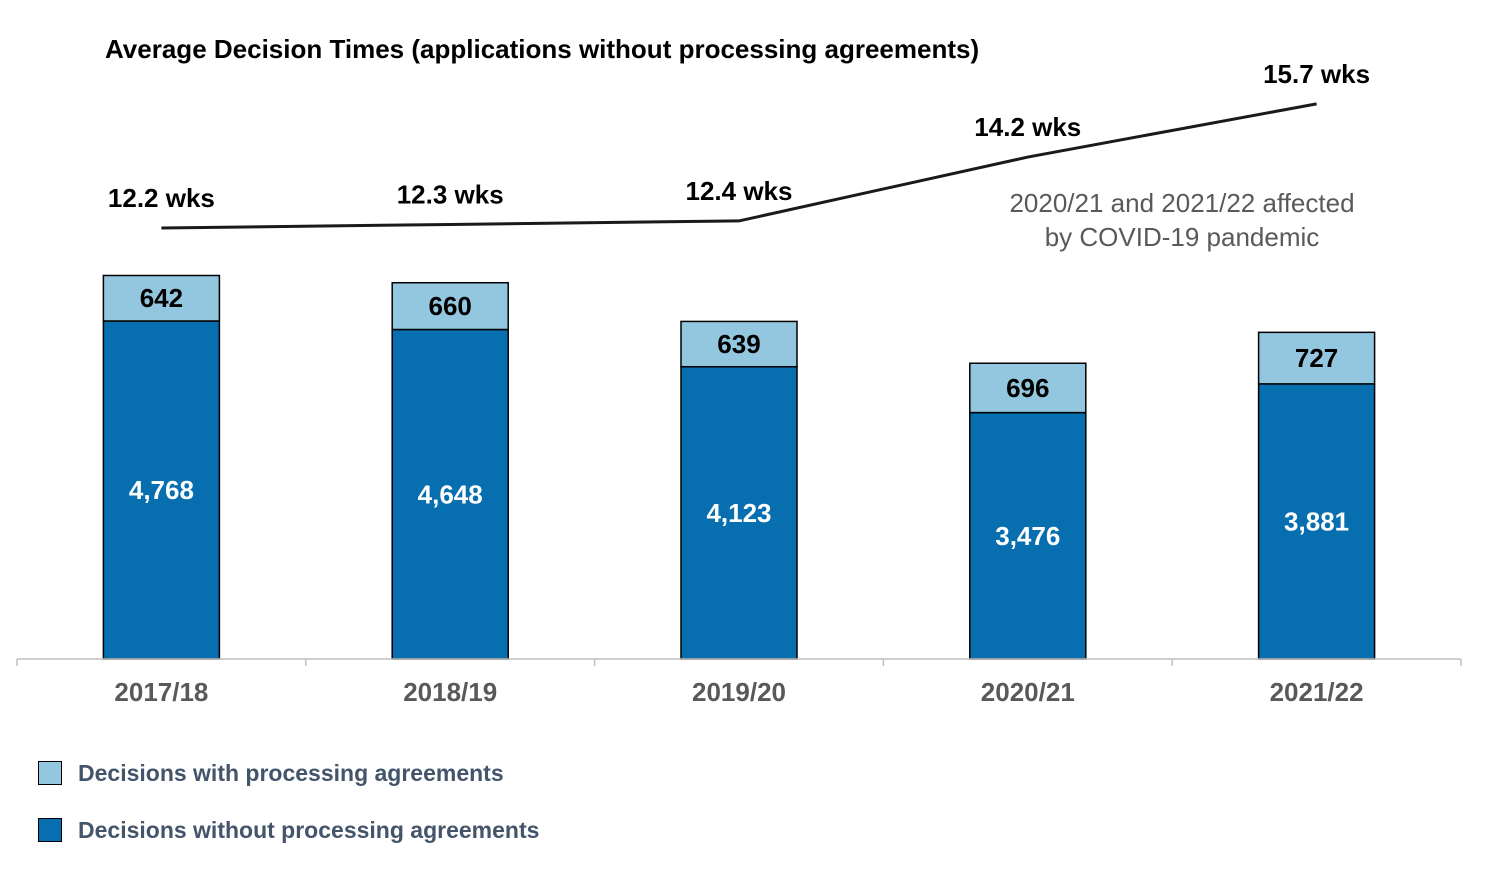 The image size is (1494, 874). I want to click on bar-label-with-agreements: 727, so click(1316, 358).